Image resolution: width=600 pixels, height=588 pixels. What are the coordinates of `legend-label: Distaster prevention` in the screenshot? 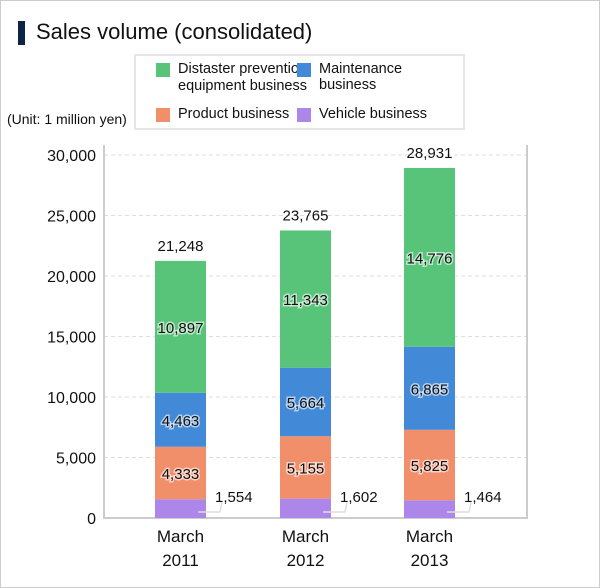 It's located at (242, 69).